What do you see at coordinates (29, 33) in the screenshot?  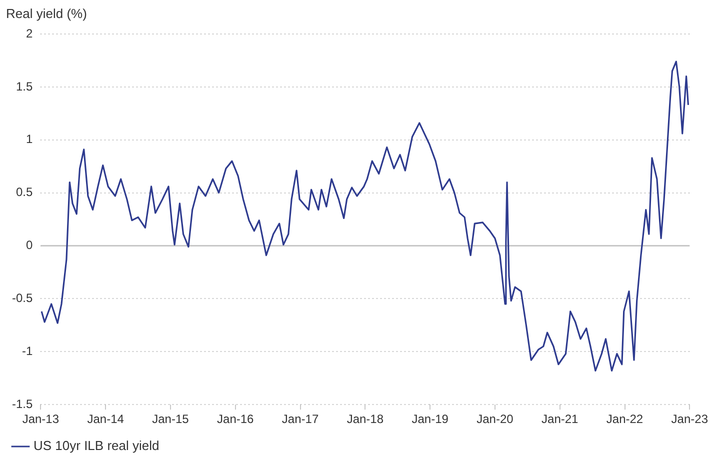 I see `y-tick-label: 2` at bounding box center [29, 33].